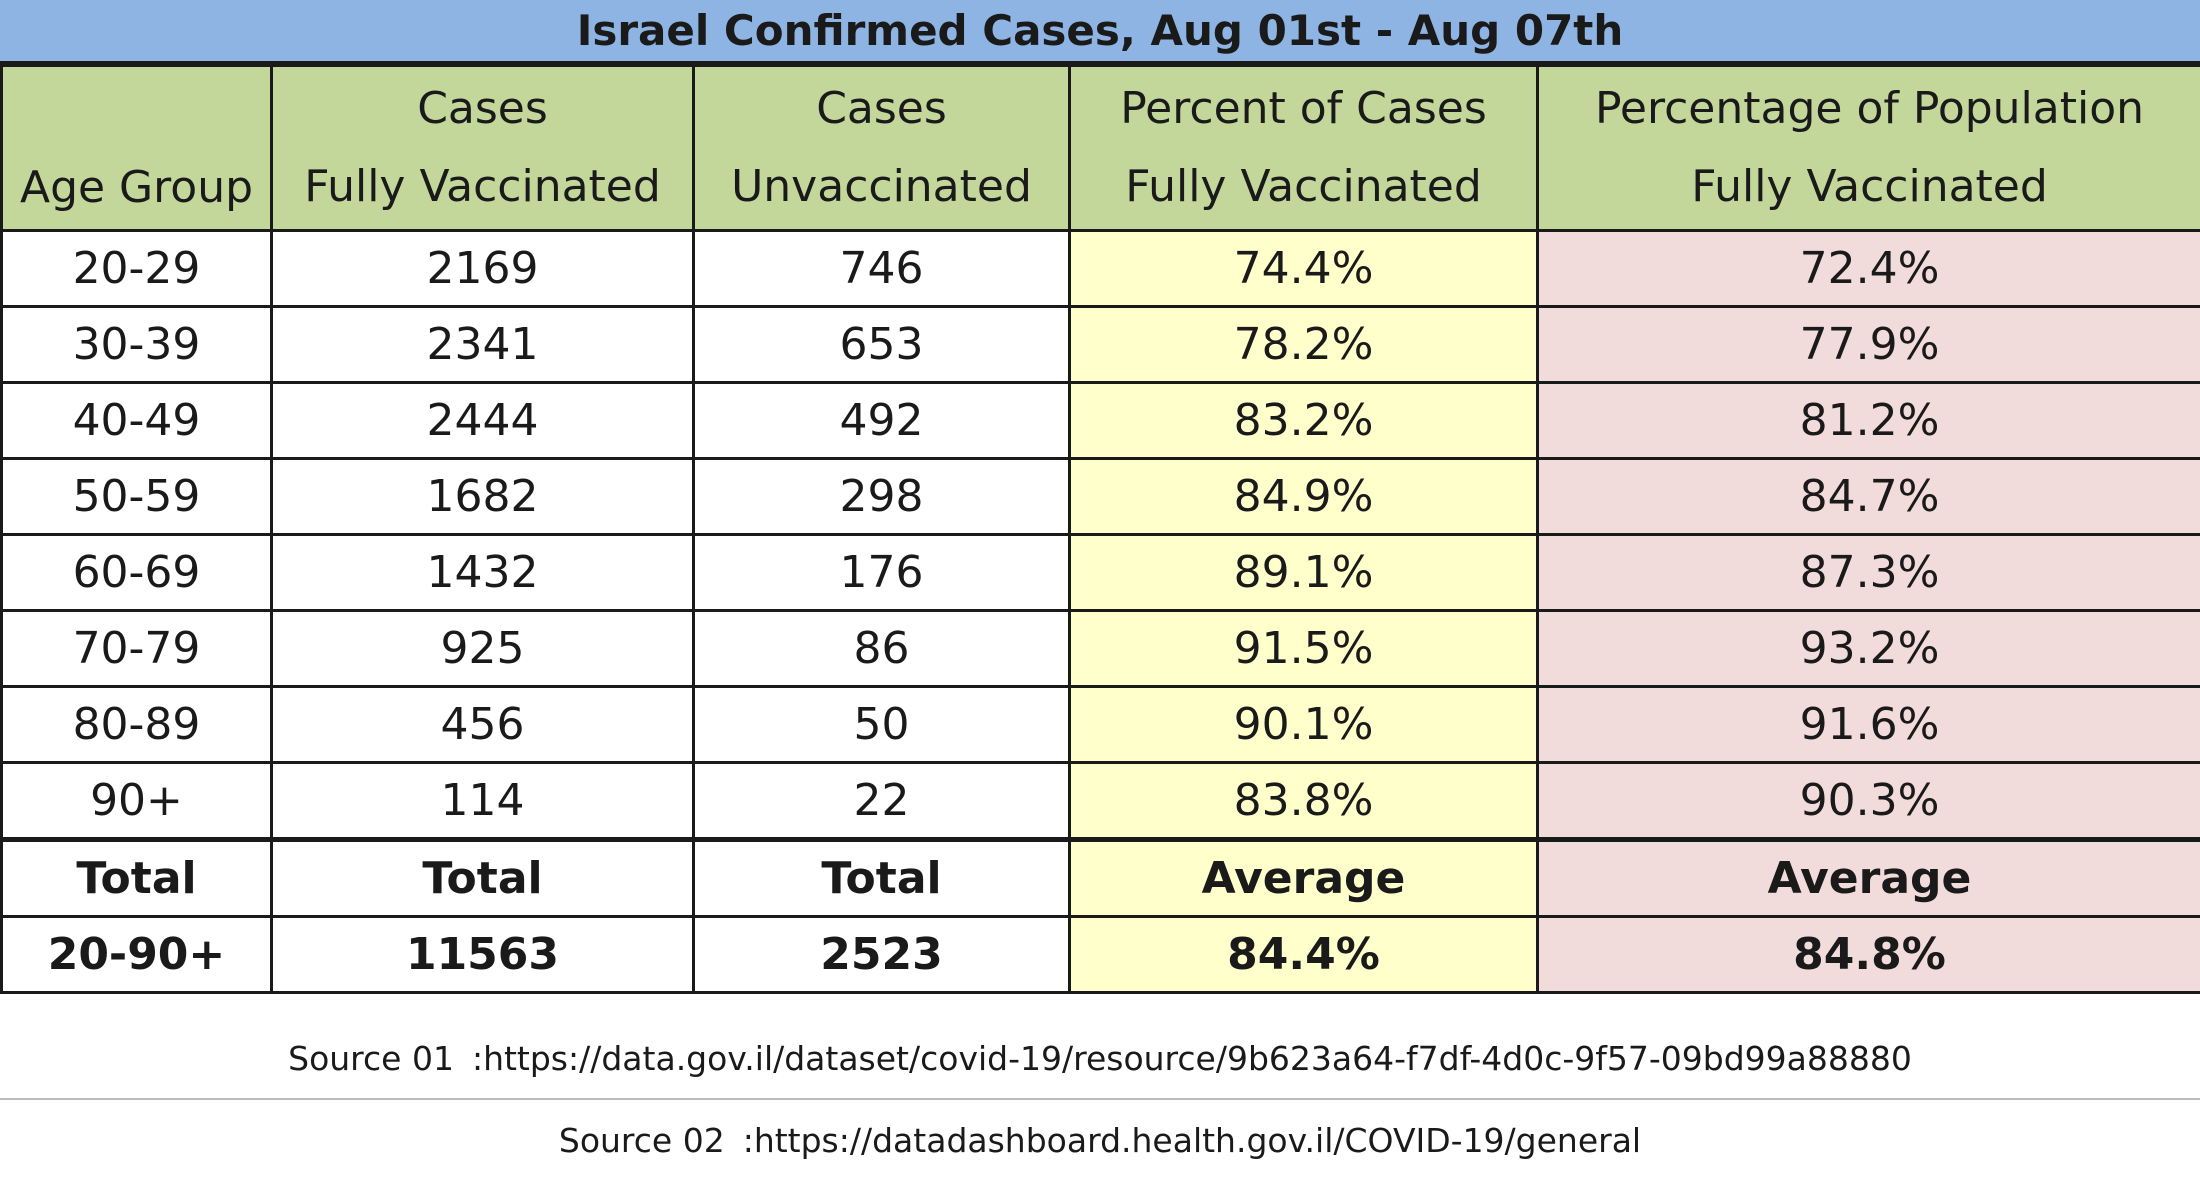 This screenshot has height=1180, width=2200. What do you see at coordinates (483, 269) in the screenshot?
I see `cell-cases-fully-vaccinated: 2169` at bounding box center [483, 269].